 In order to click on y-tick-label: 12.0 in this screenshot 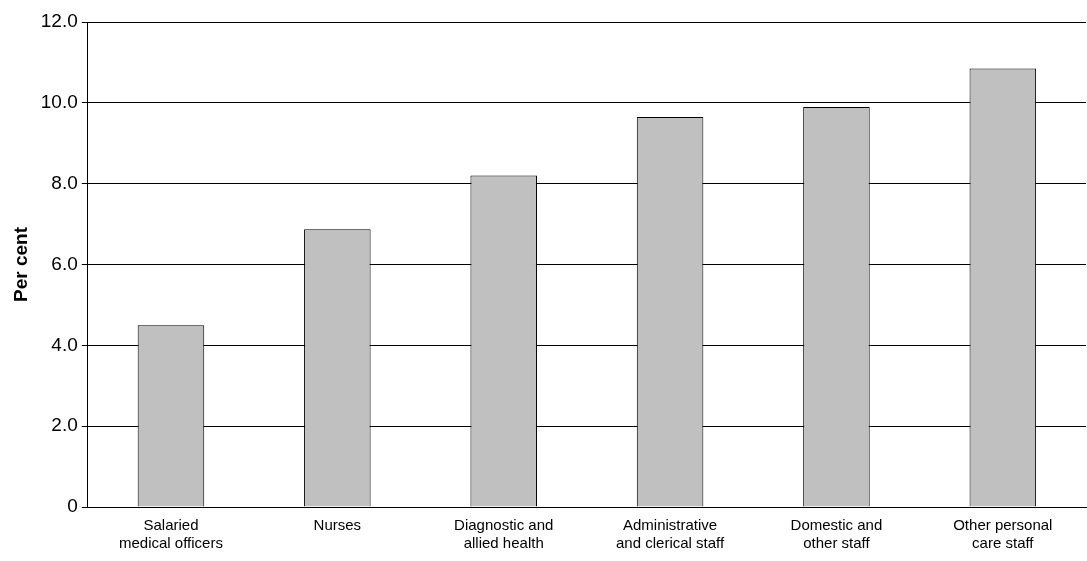, I will do `click(59, 21)`.